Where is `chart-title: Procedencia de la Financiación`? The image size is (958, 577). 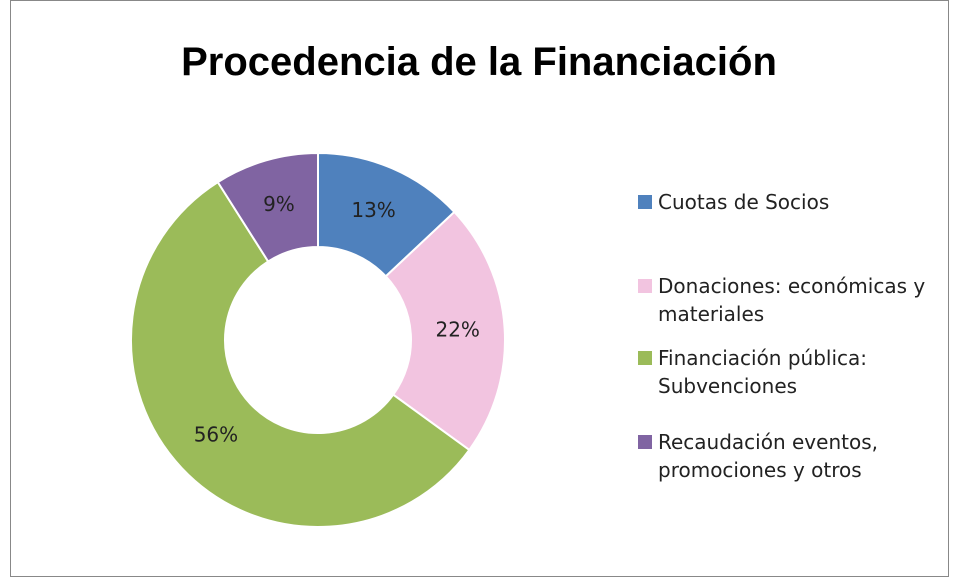 chart-title: Procedencia de la Financiación is located at coordinates (479, 62).